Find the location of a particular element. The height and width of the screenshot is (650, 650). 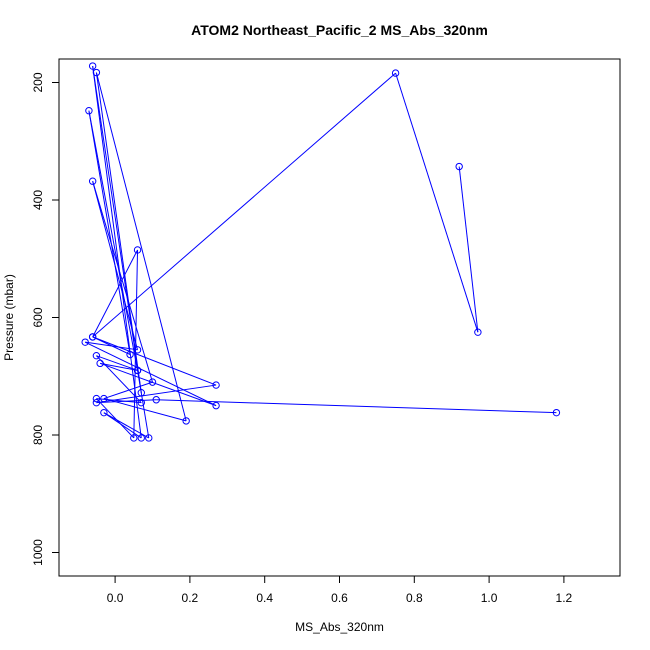

y-tick-label: 1000 is located at coordinates (38, 552).